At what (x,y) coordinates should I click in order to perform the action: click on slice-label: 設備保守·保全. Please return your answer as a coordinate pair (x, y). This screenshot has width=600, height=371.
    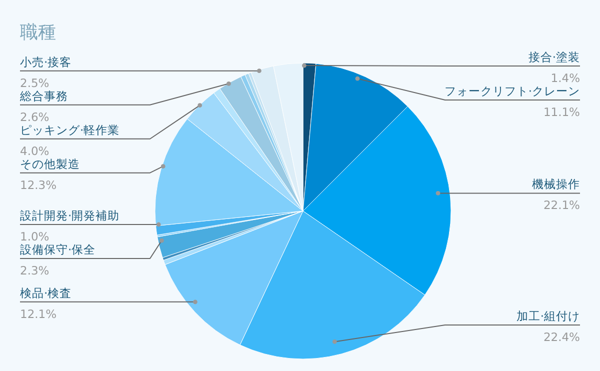
    Looking at the image, I should click on (58, 249).